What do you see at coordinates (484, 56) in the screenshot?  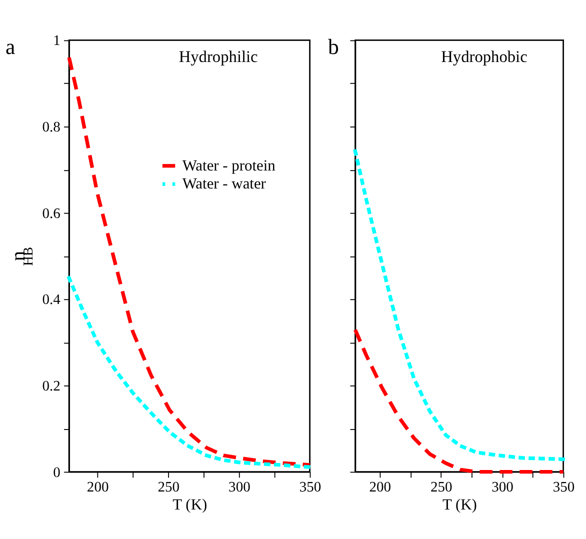 I see `annotation: Hydrophobic` at bounding box center [484, 56].